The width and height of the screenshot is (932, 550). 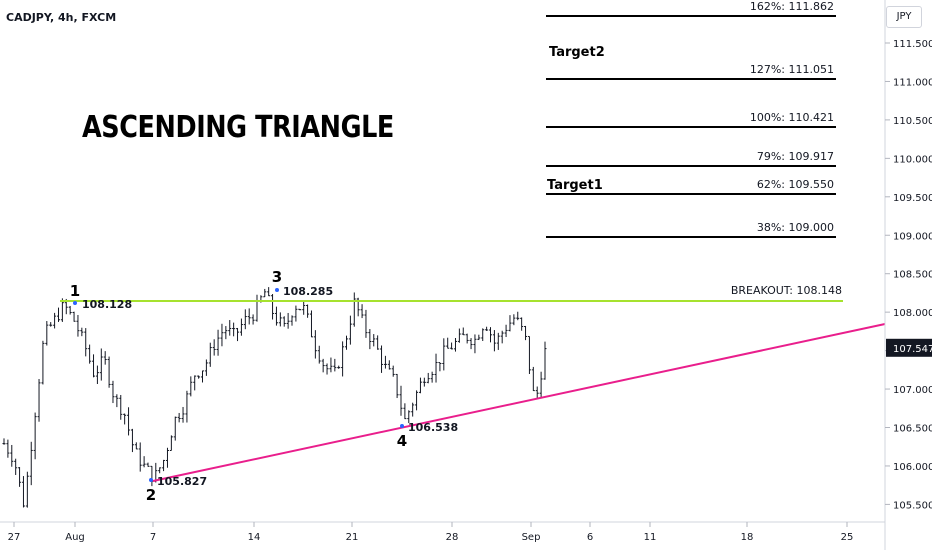 What do you see at coordinates (912, 198) in the screenshot?
I see `price-tick-label: 109.500` at bounding box center [912, 198].